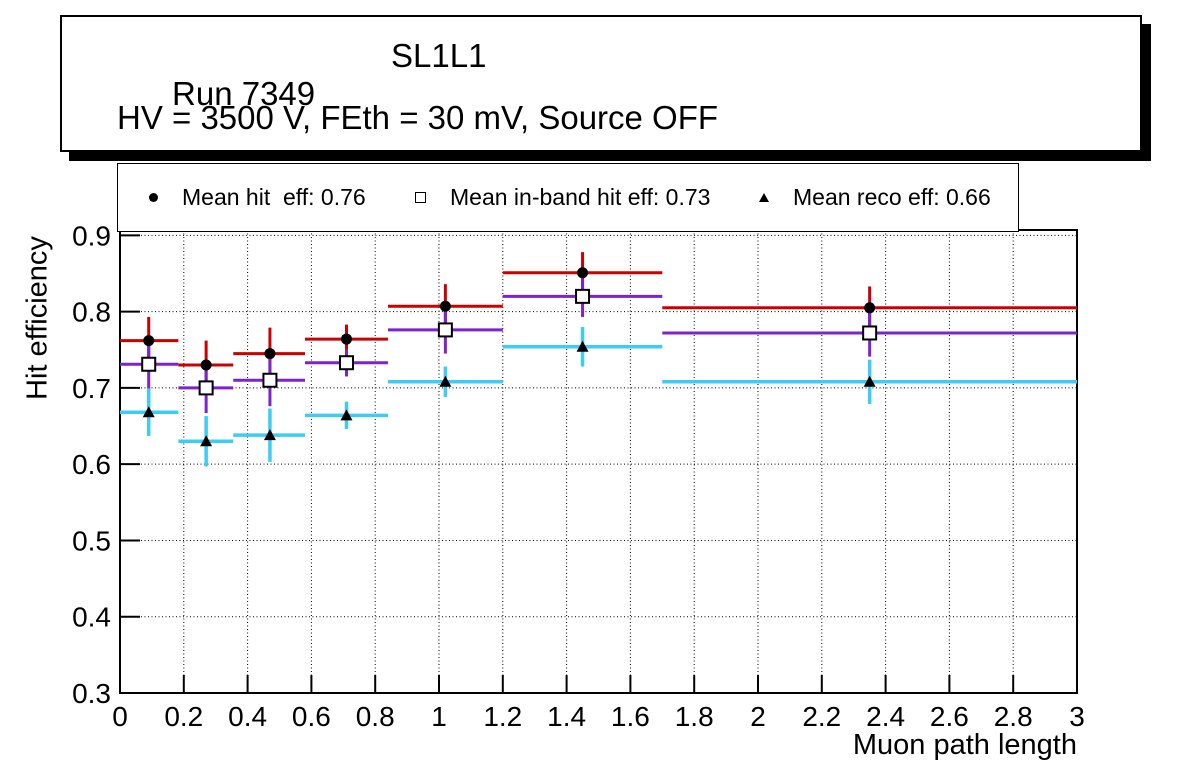 The height and width of the screenshot is (772, 1196). Describe the element at coordinates (502, 716) in the screenshot. I see `x-tick-label: 1.2` at that location.